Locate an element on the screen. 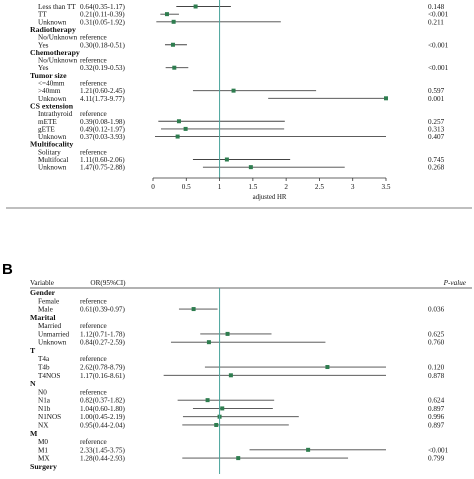 The height and width of the screenshot is (479, 474). row-label: N1NOS is located at coordinates (49, 417).